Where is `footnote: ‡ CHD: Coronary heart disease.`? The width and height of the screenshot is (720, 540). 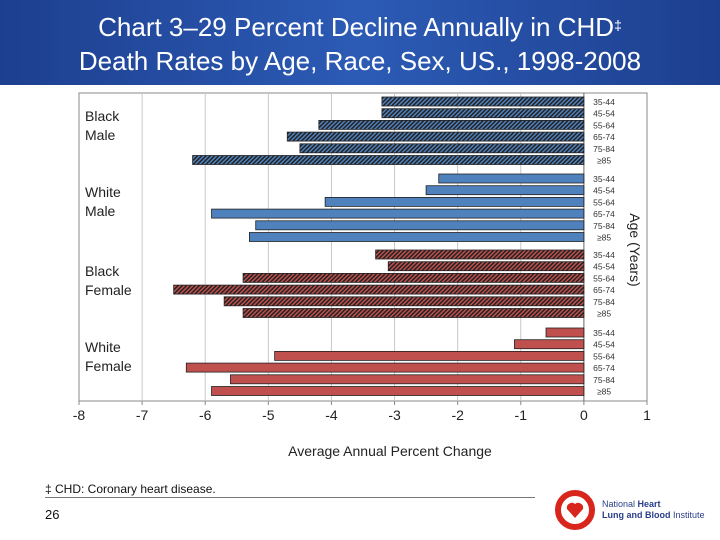 footnote: ‡ CHD: Coronary heart disease. is located at coordinates (130, 489).